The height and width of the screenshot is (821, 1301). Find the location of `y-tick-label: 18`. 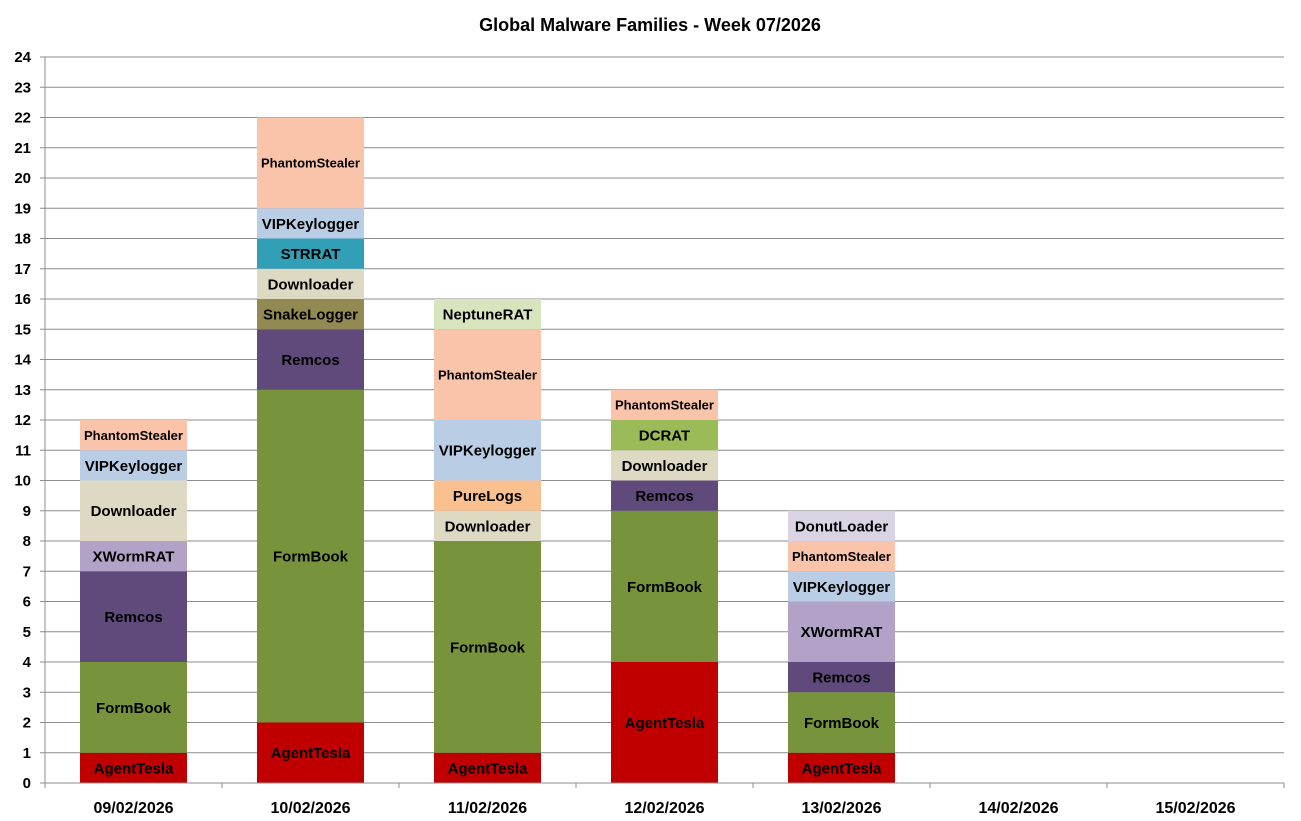

y-tick-label: 18 is located at coordinates (22, 239).